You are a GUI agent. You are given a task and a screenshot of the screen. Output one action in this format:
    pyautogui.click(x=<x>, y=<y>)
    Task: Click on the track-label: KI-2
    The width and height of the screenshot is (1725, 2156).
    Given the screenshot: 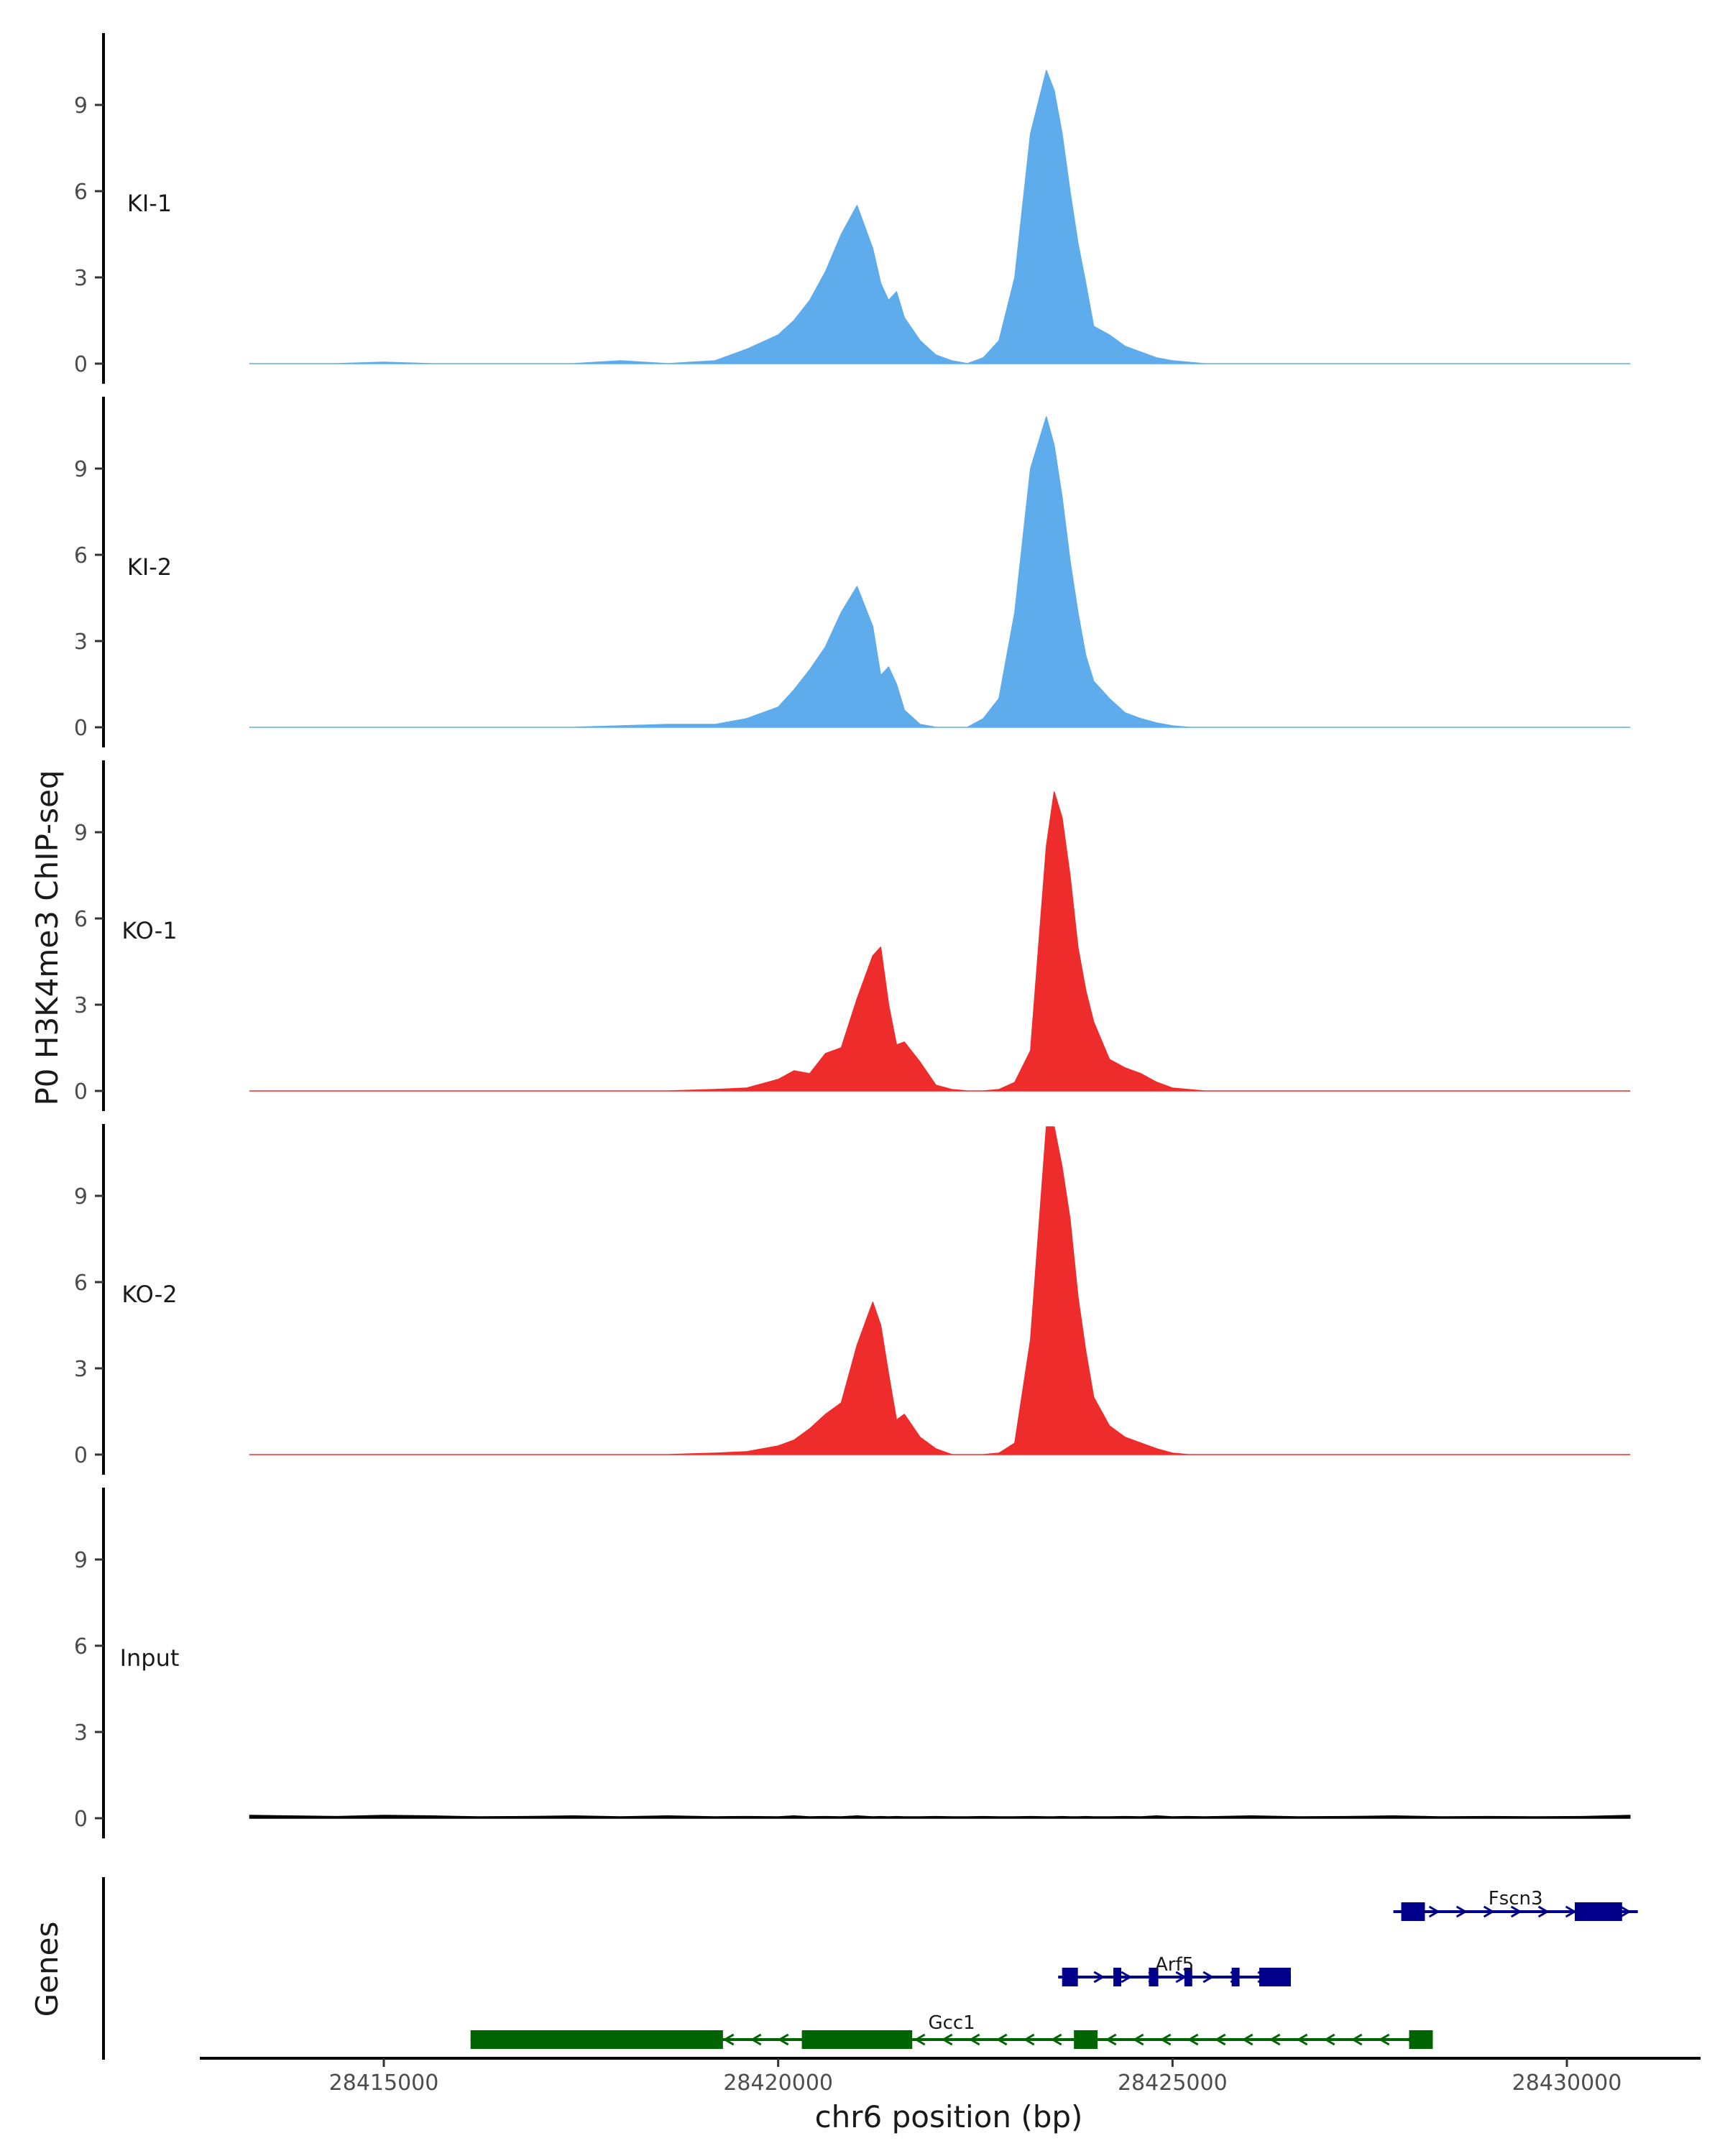 What is the action you would take?
    pyautogui.click(x=149, y=567)
    